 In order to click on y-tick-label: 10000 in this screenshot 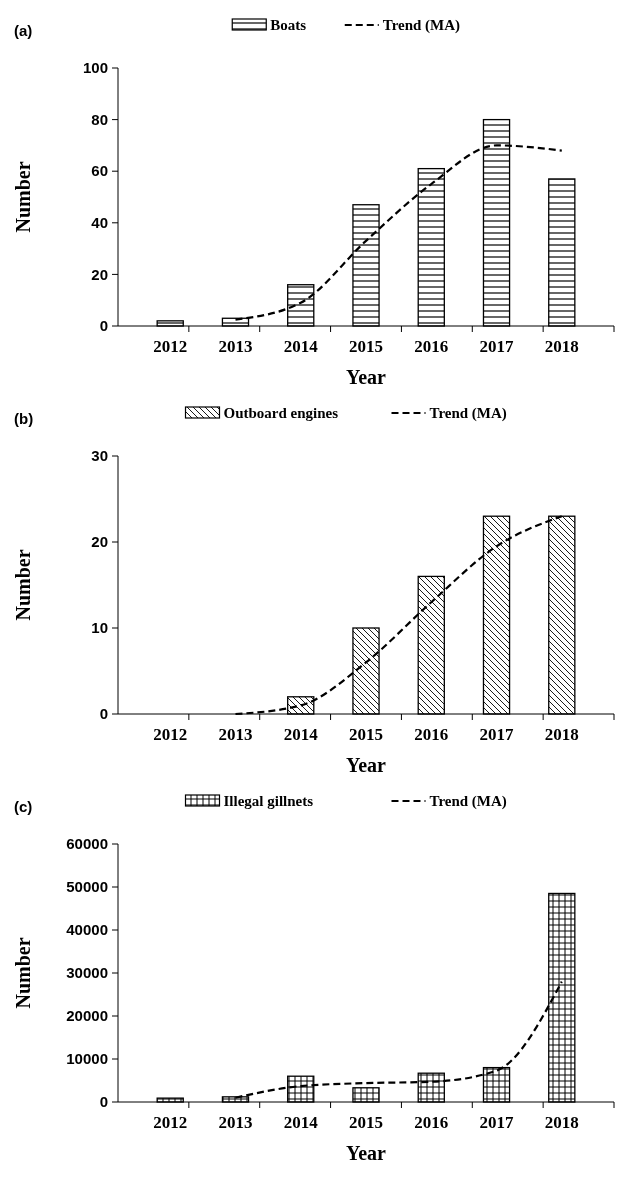, I will do `click(87, 1059)`.